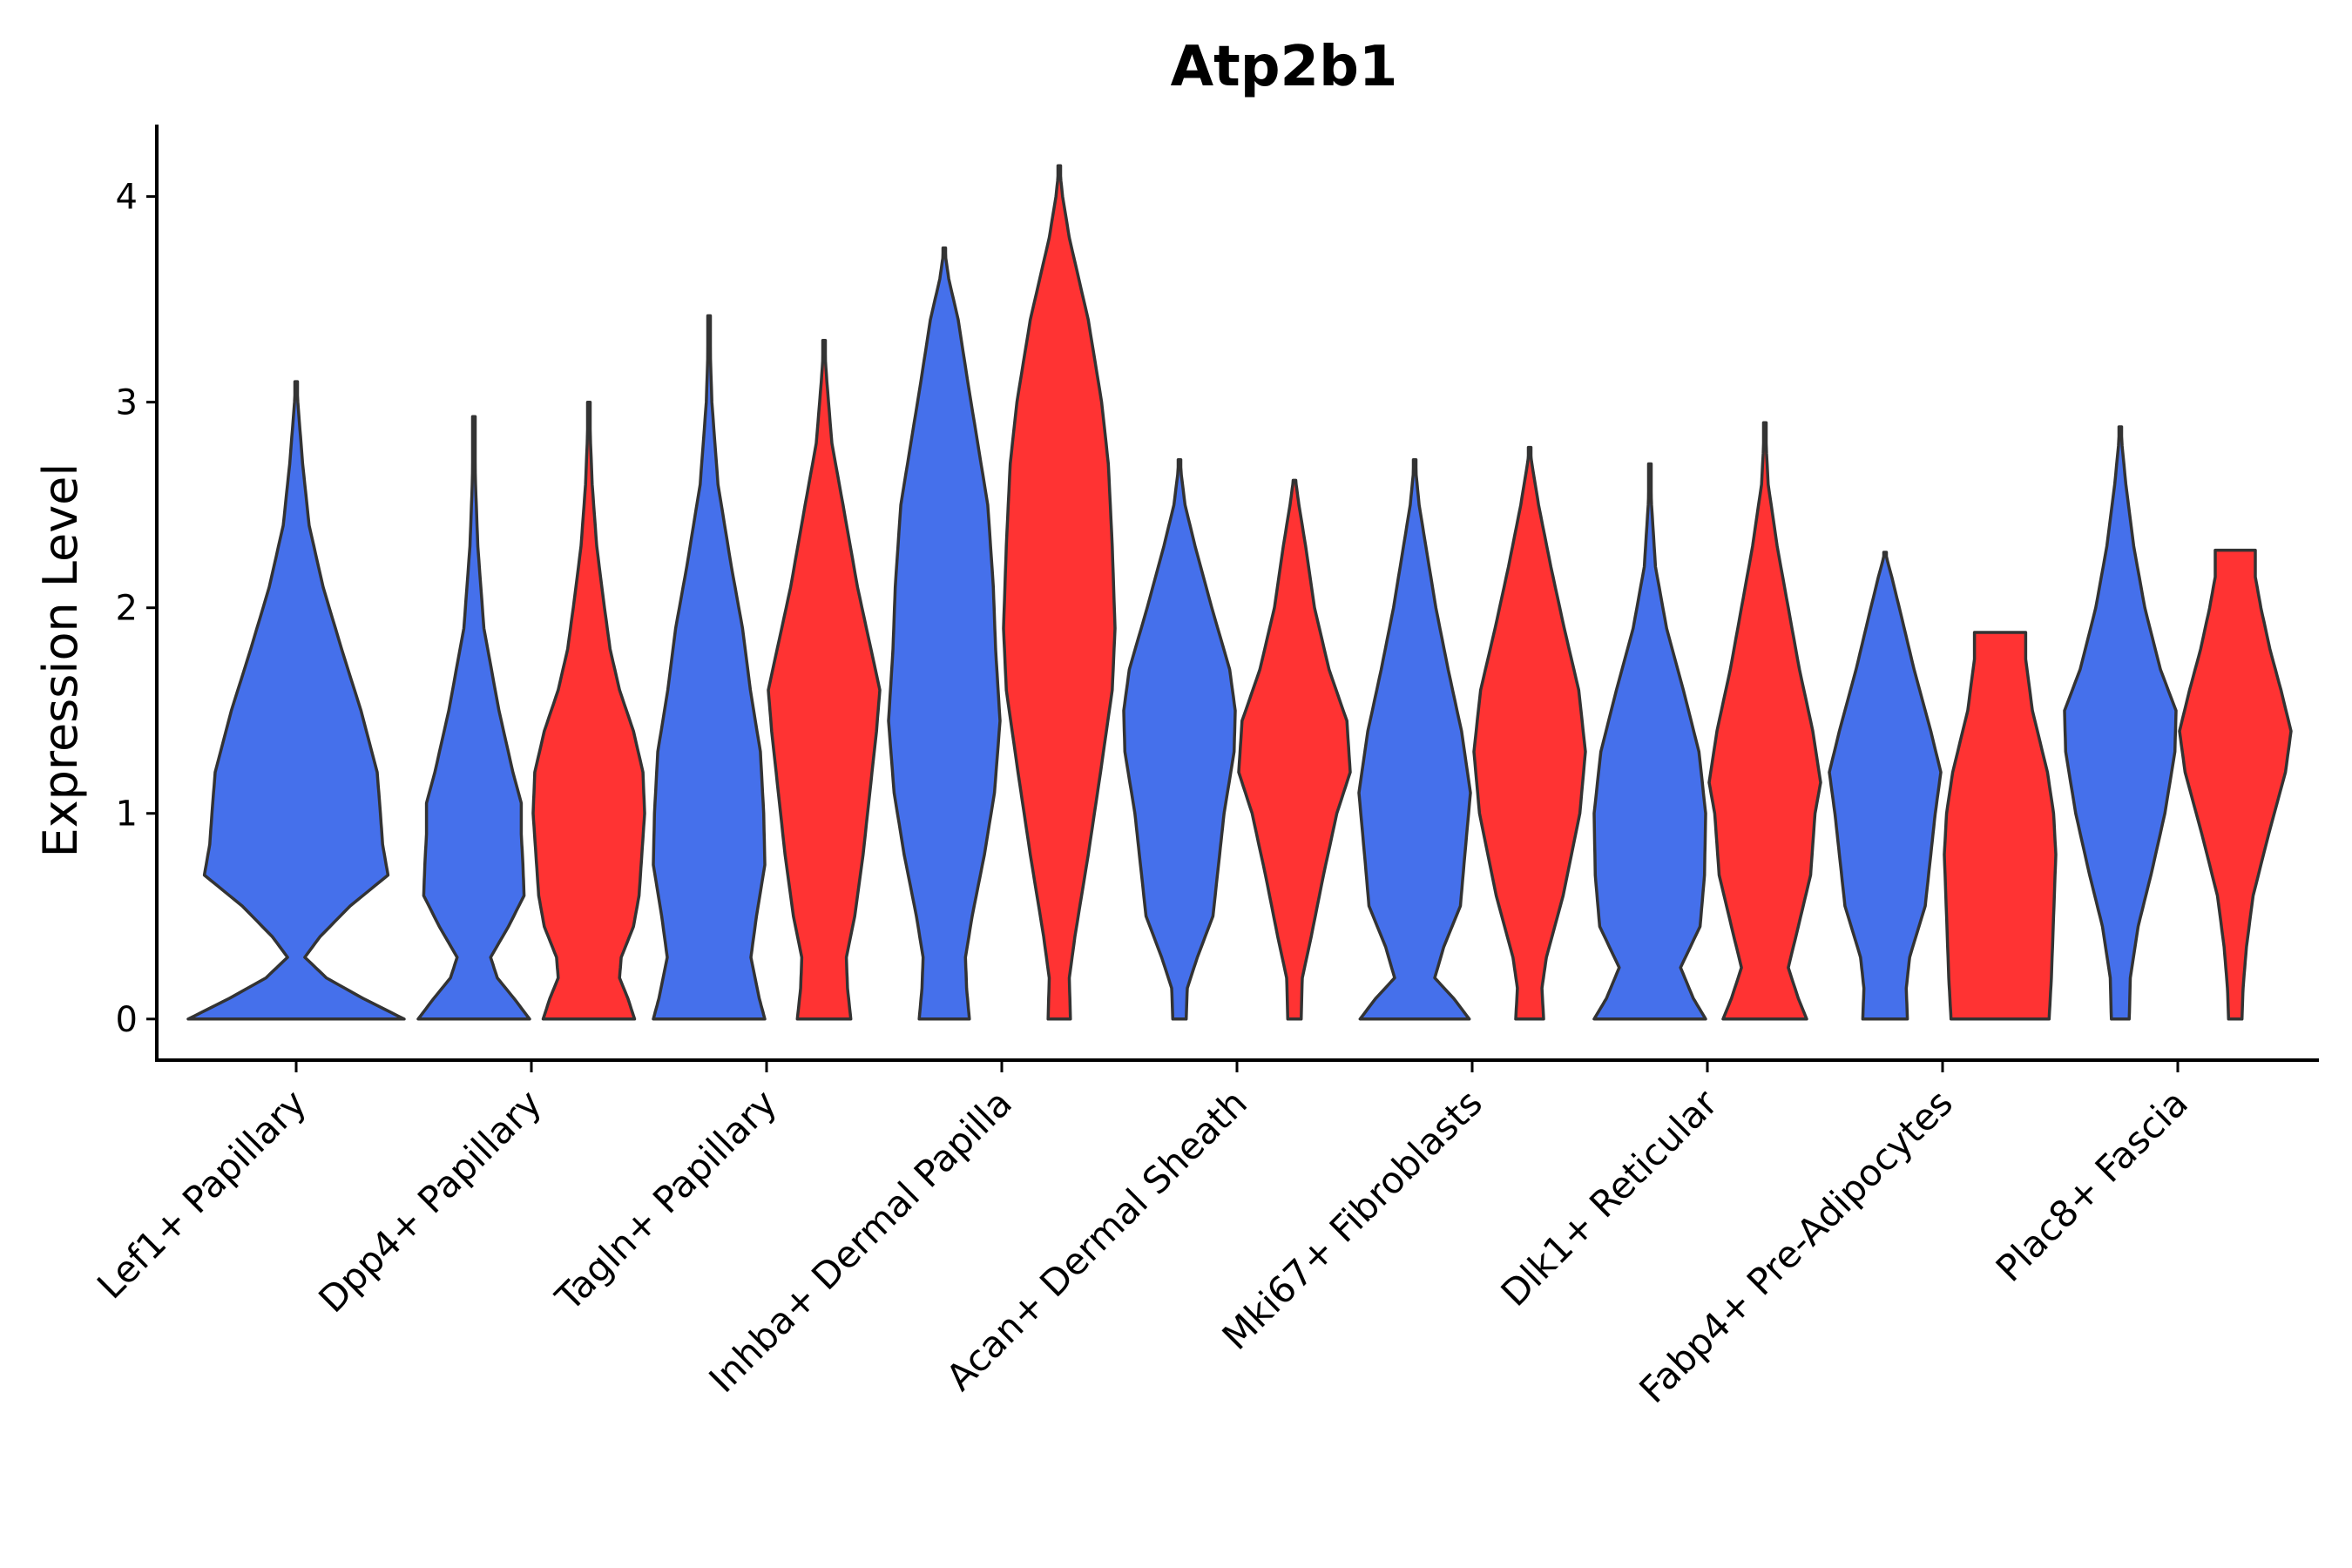 The width and height of the screenshot is (2352, 1568). Describe the element at coordinates (825, 680) in the screenshot. I see `violin-tagln-papillary-group-b` at that location.